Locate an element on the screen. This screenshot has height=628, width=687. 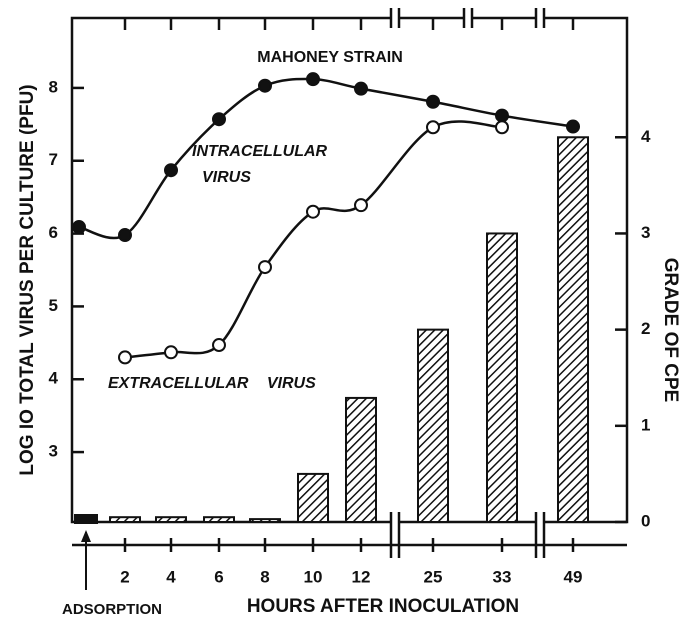
y-tick-label: 6 is located at coordinates (53, 232).